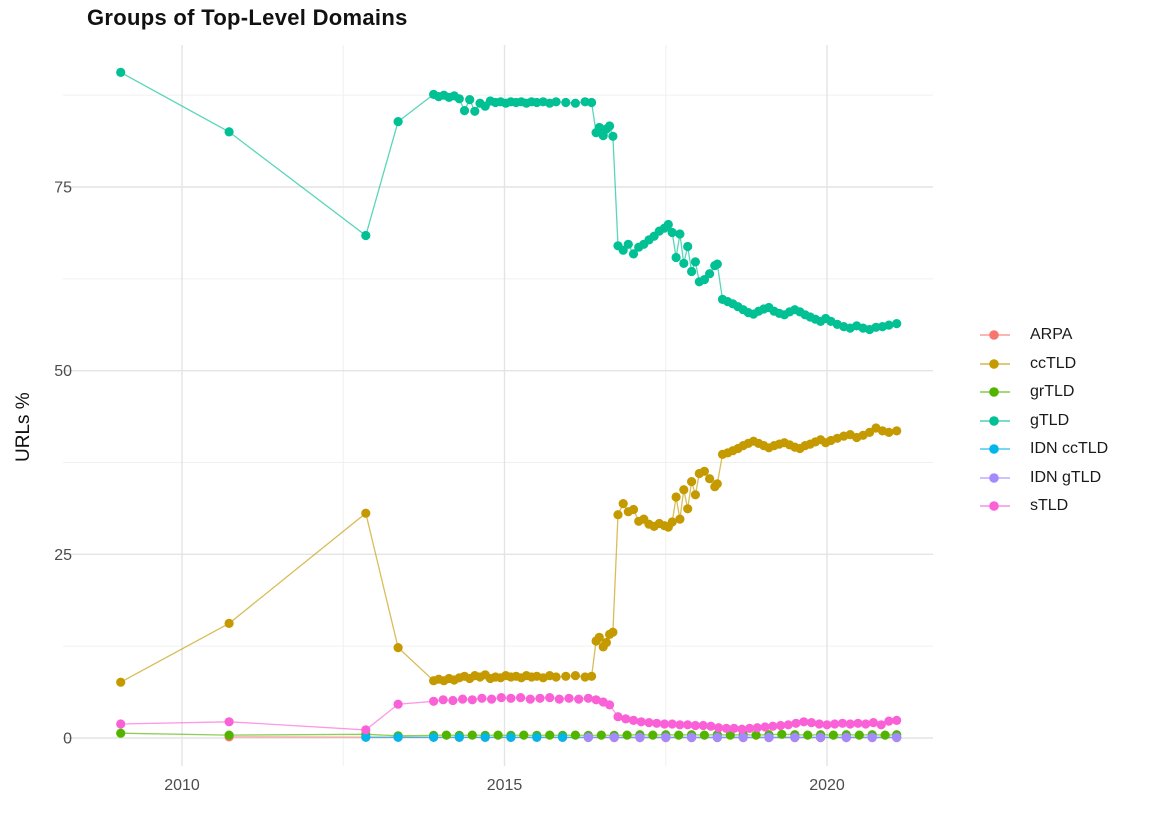  Describe the element at coordinates (63, 371) in the screenshot. I see `y-tick-label: 50` at that location.